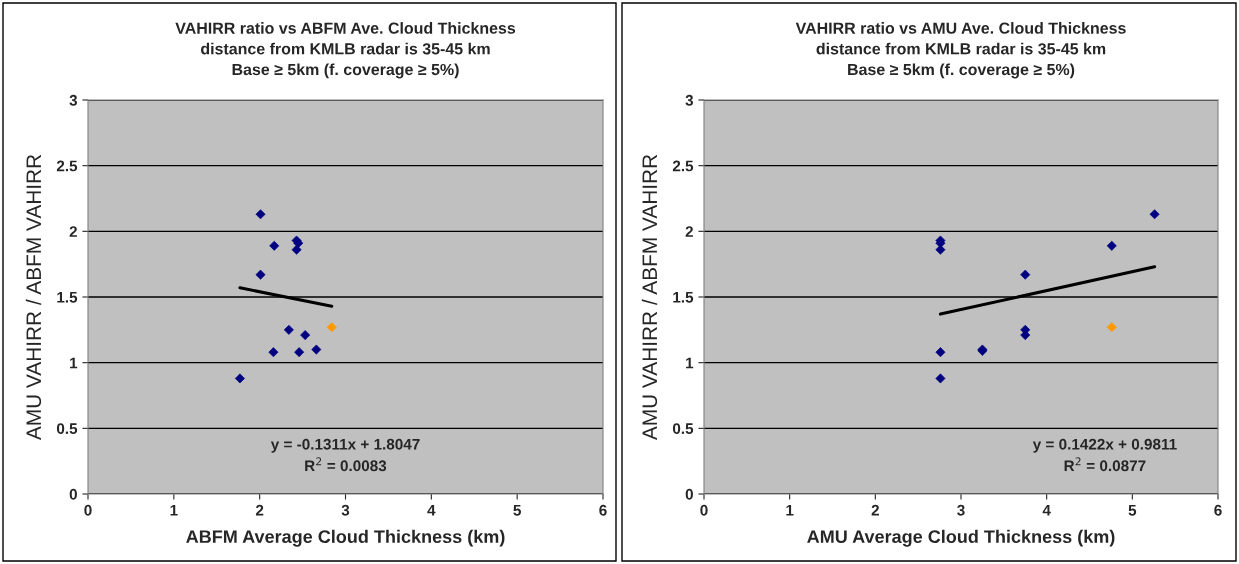  I want to click on x-axis-title: ABFM Average Cloud Thickness (km), so click(345, 538).